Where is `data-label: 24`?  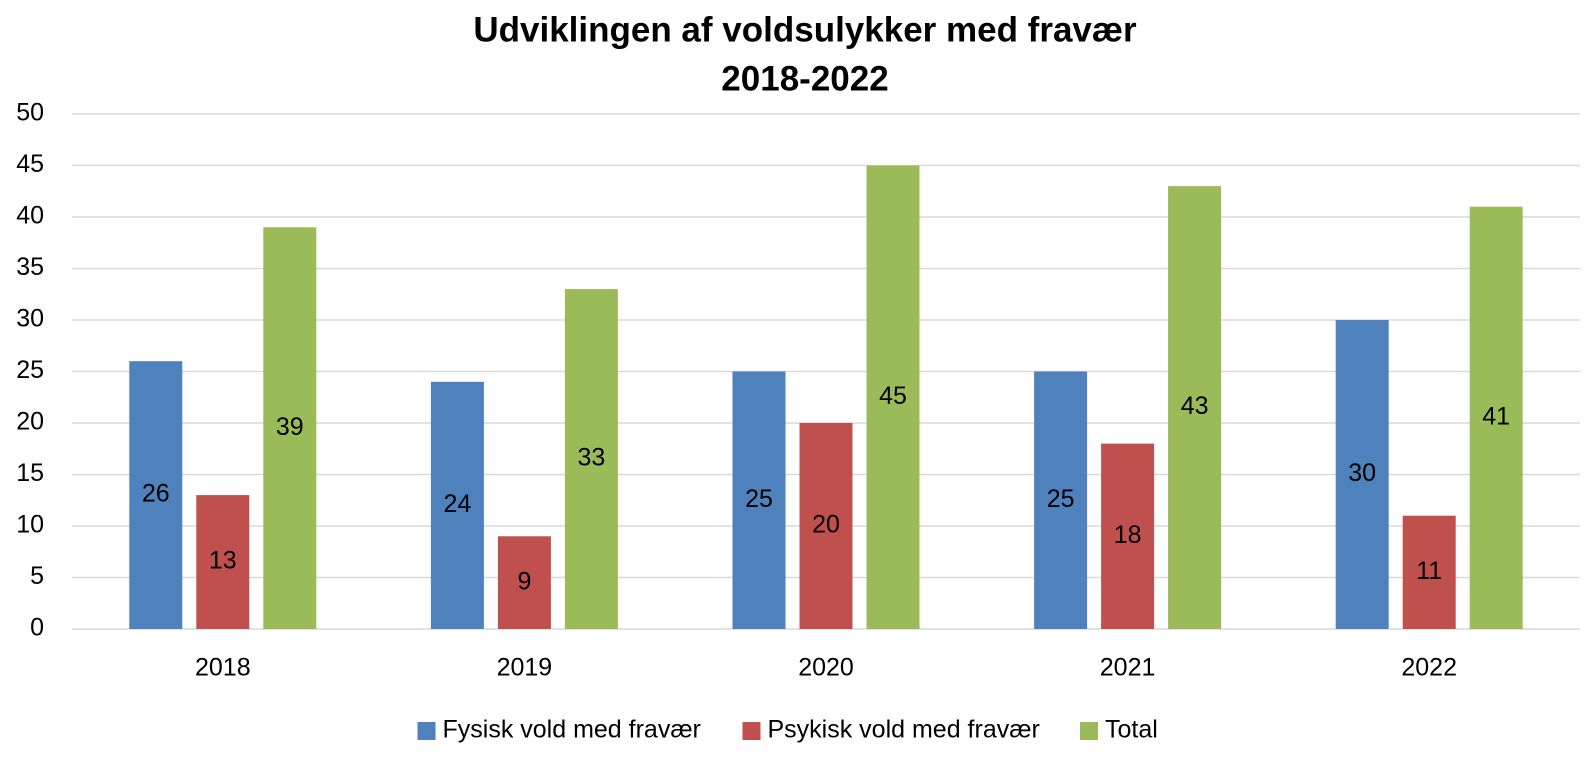 data-label: 24 is located at coordinates (457, 504).